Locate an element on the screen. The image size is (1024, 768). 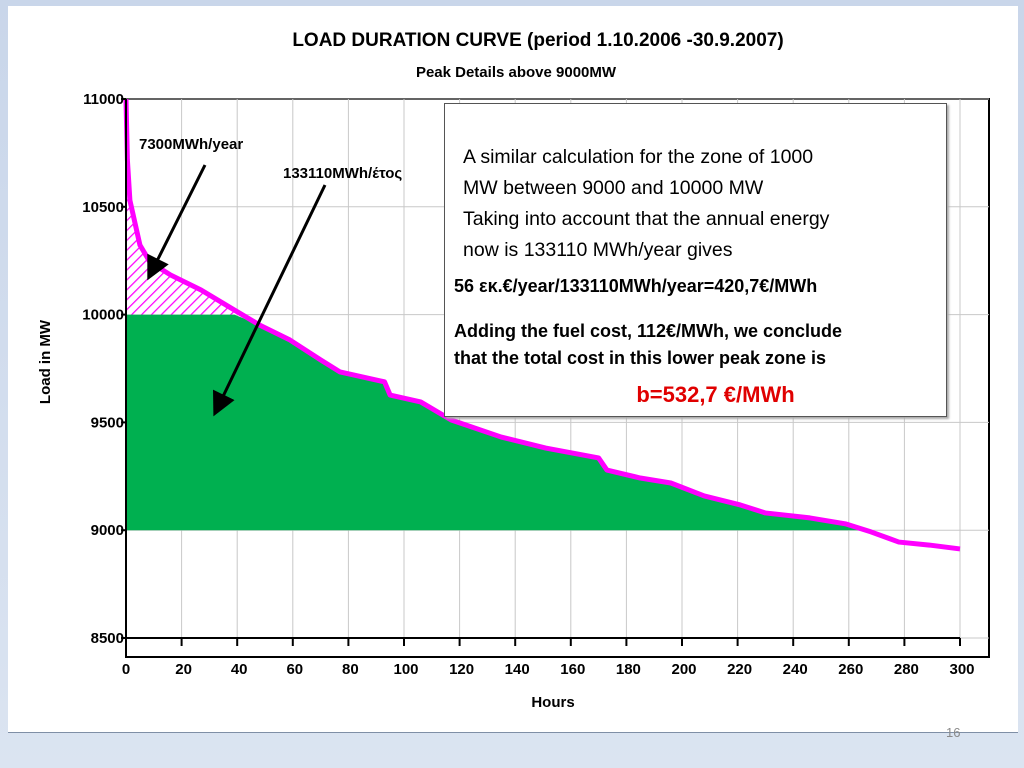
page-number: 16 is located at coordinates (953, 732).